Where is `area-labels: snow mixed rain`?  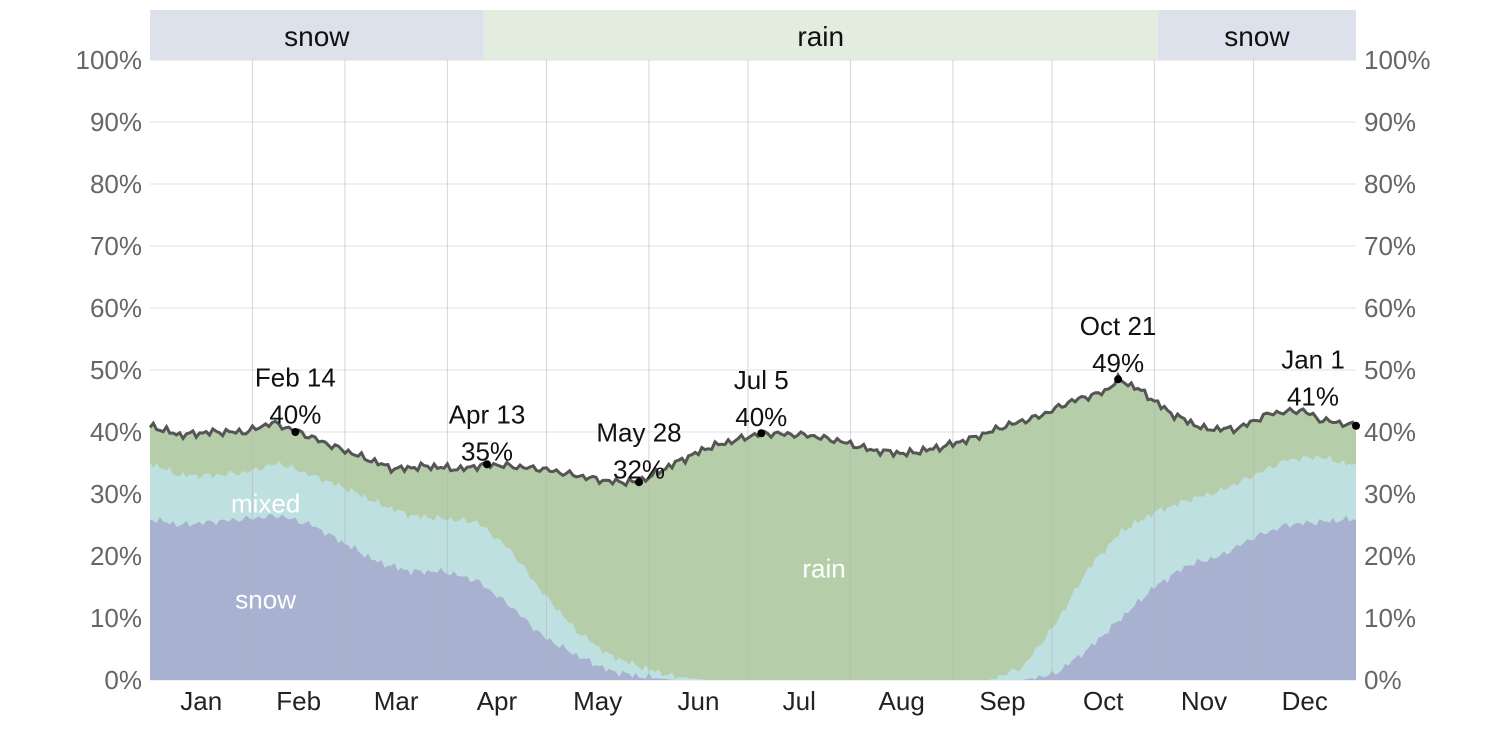
area-labels: snow mixed rain is located at coordinates (538, 551).